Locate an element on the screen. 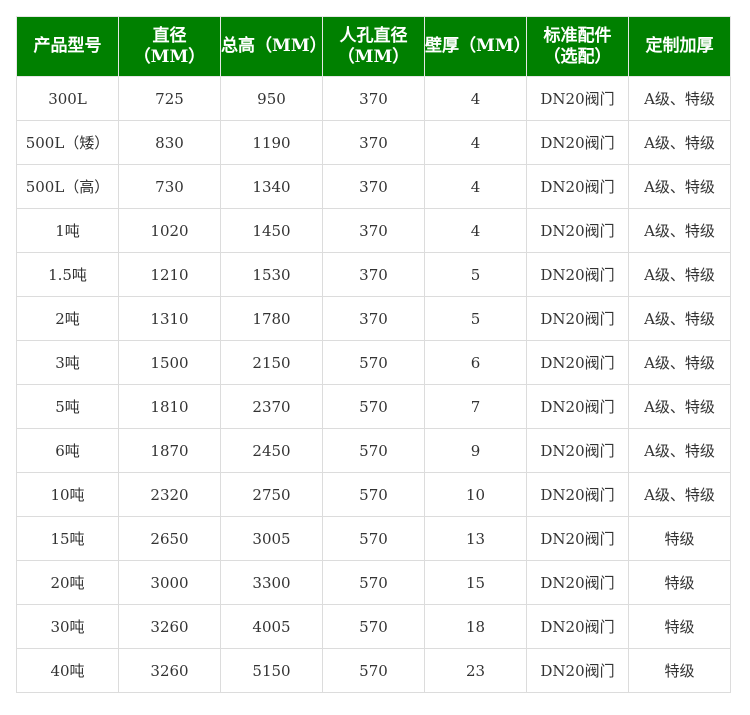 The width and height of the screenshot is (750, 715). header-model: 产品型号 is located at coordinates (67, 46).